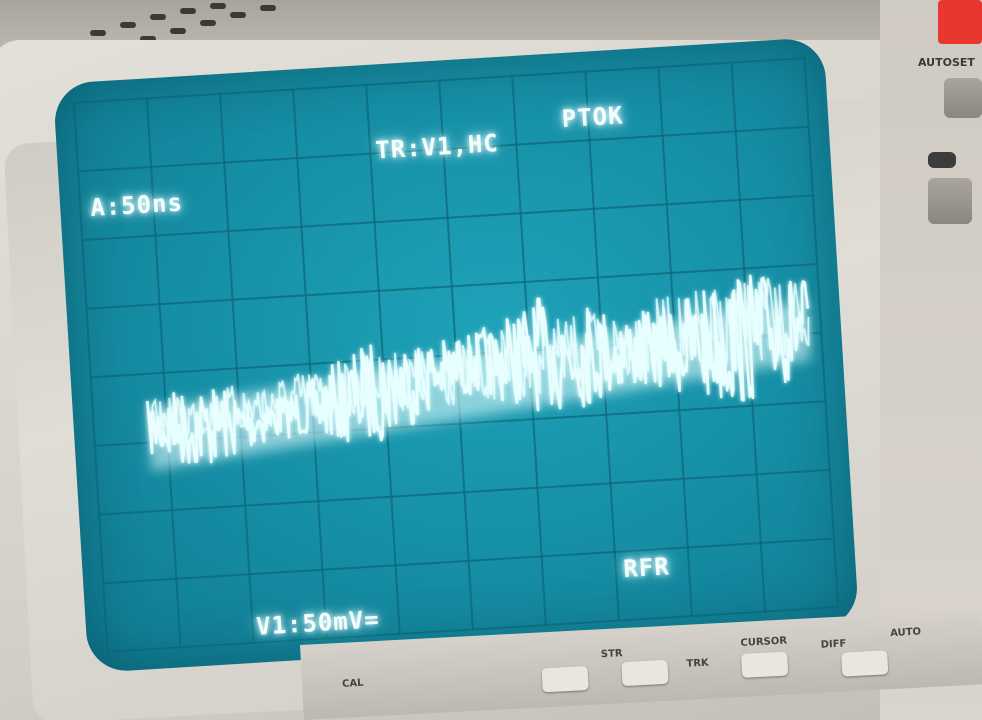 The height and width of the screenshot is (720, 982). Describe the element at coordinates (352, 683) in the screenshot. I see `bottom-label: CAL` at that location.